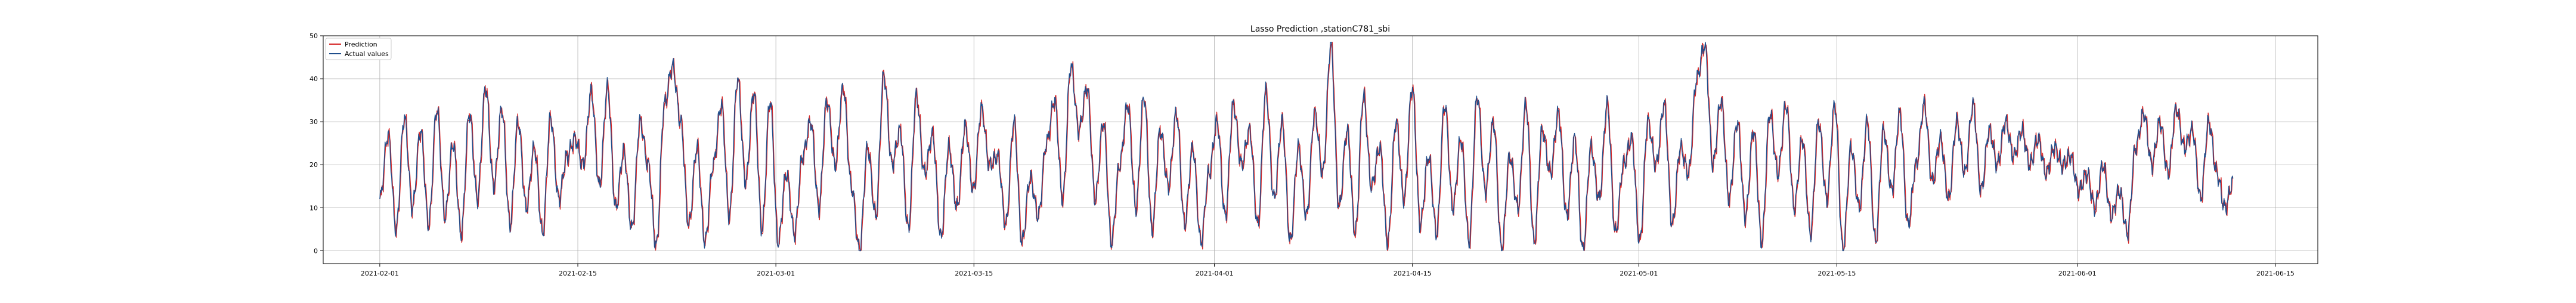 The height and width of the screenshot is (303, 2576). Describe the element at coordinates (367, 54) in the screenshot. I see `legend-label-actual-values: Actual values` at that location.